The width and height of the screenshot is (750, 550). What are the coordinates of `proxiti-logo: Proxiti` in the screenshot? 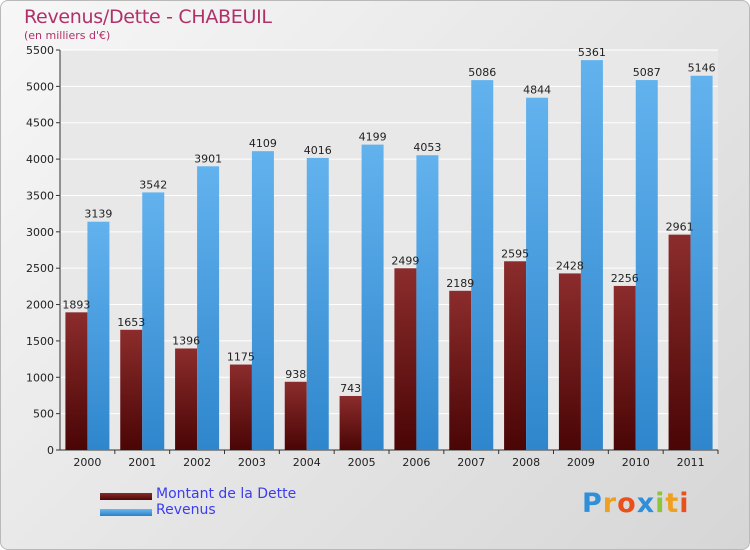 It's located at (636, 503).